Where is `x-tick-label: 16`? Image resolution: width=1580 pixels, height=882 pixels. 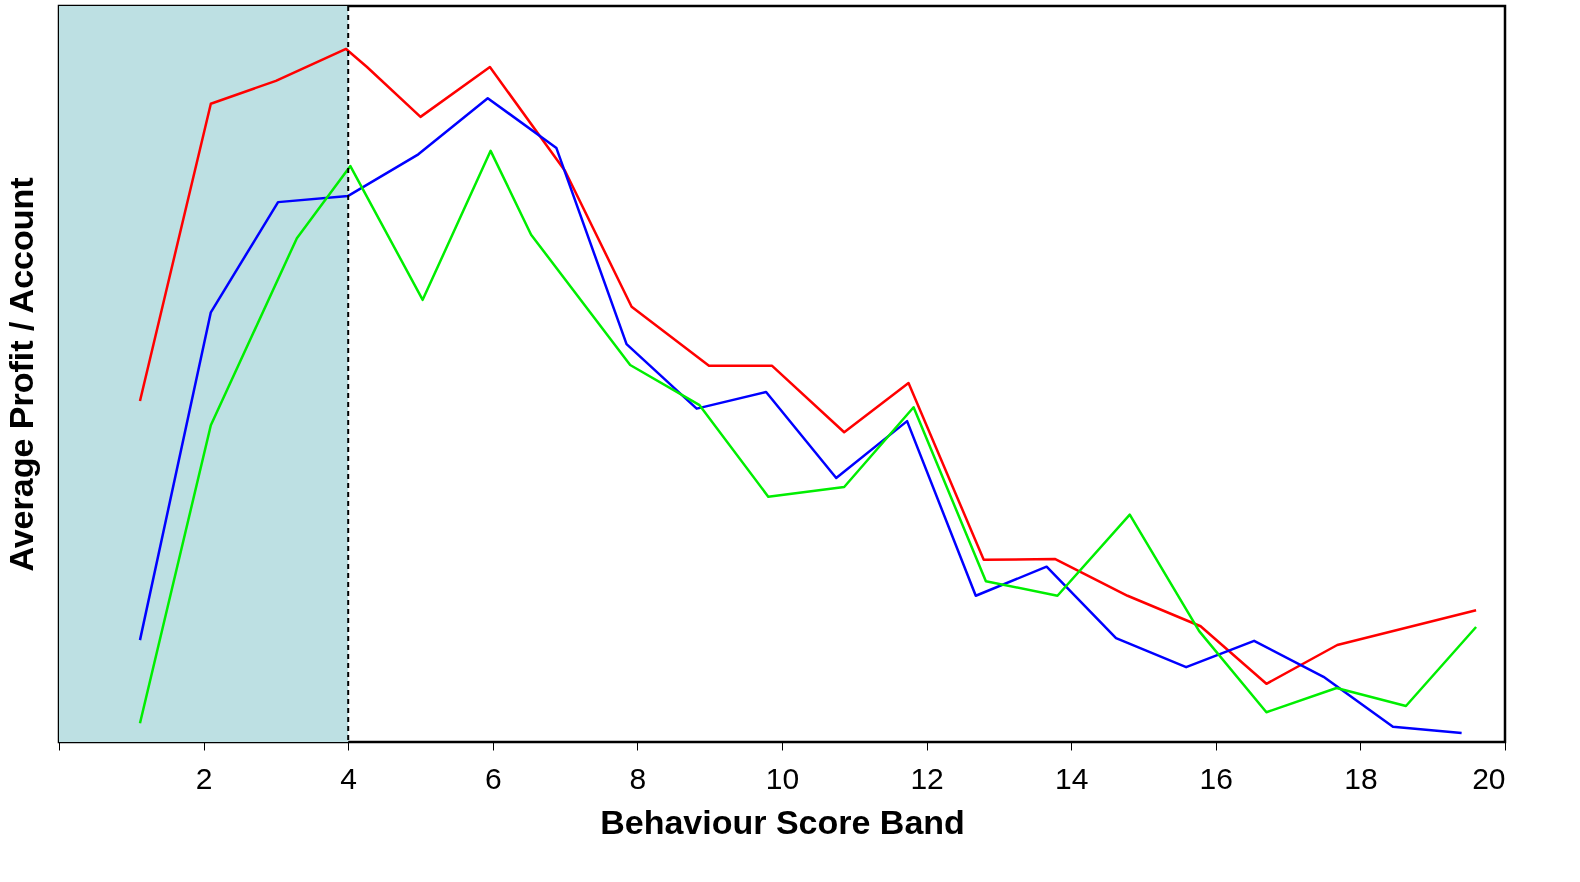 x-tick-label: 16 is located at coordinates (1216, 778).